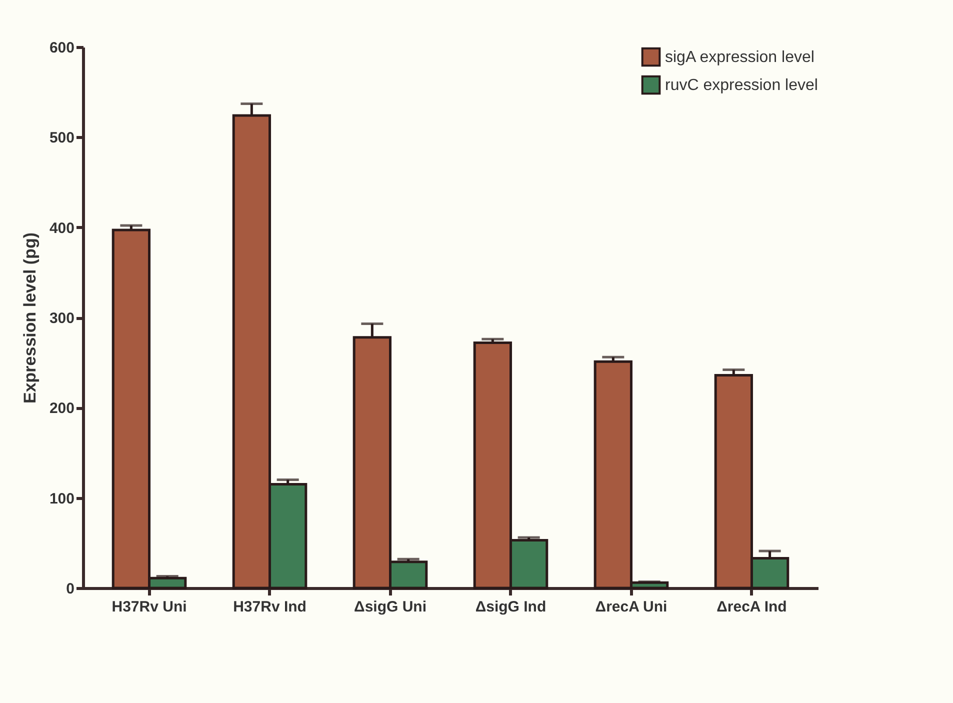  Describe the element at coordinates (30, 318) in the screenshot. I see `y-axis-title: Expression level (pg)` at that location.